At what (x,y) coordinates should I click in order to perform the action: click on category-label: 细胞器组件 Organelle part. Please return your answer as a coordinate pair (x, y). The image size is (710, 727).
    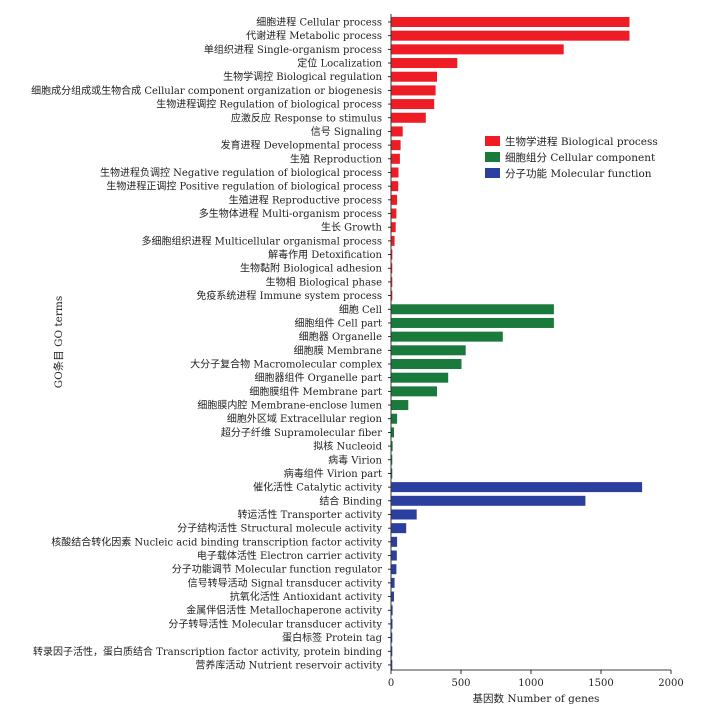
    Looking at the image, I should click on (318, 377).